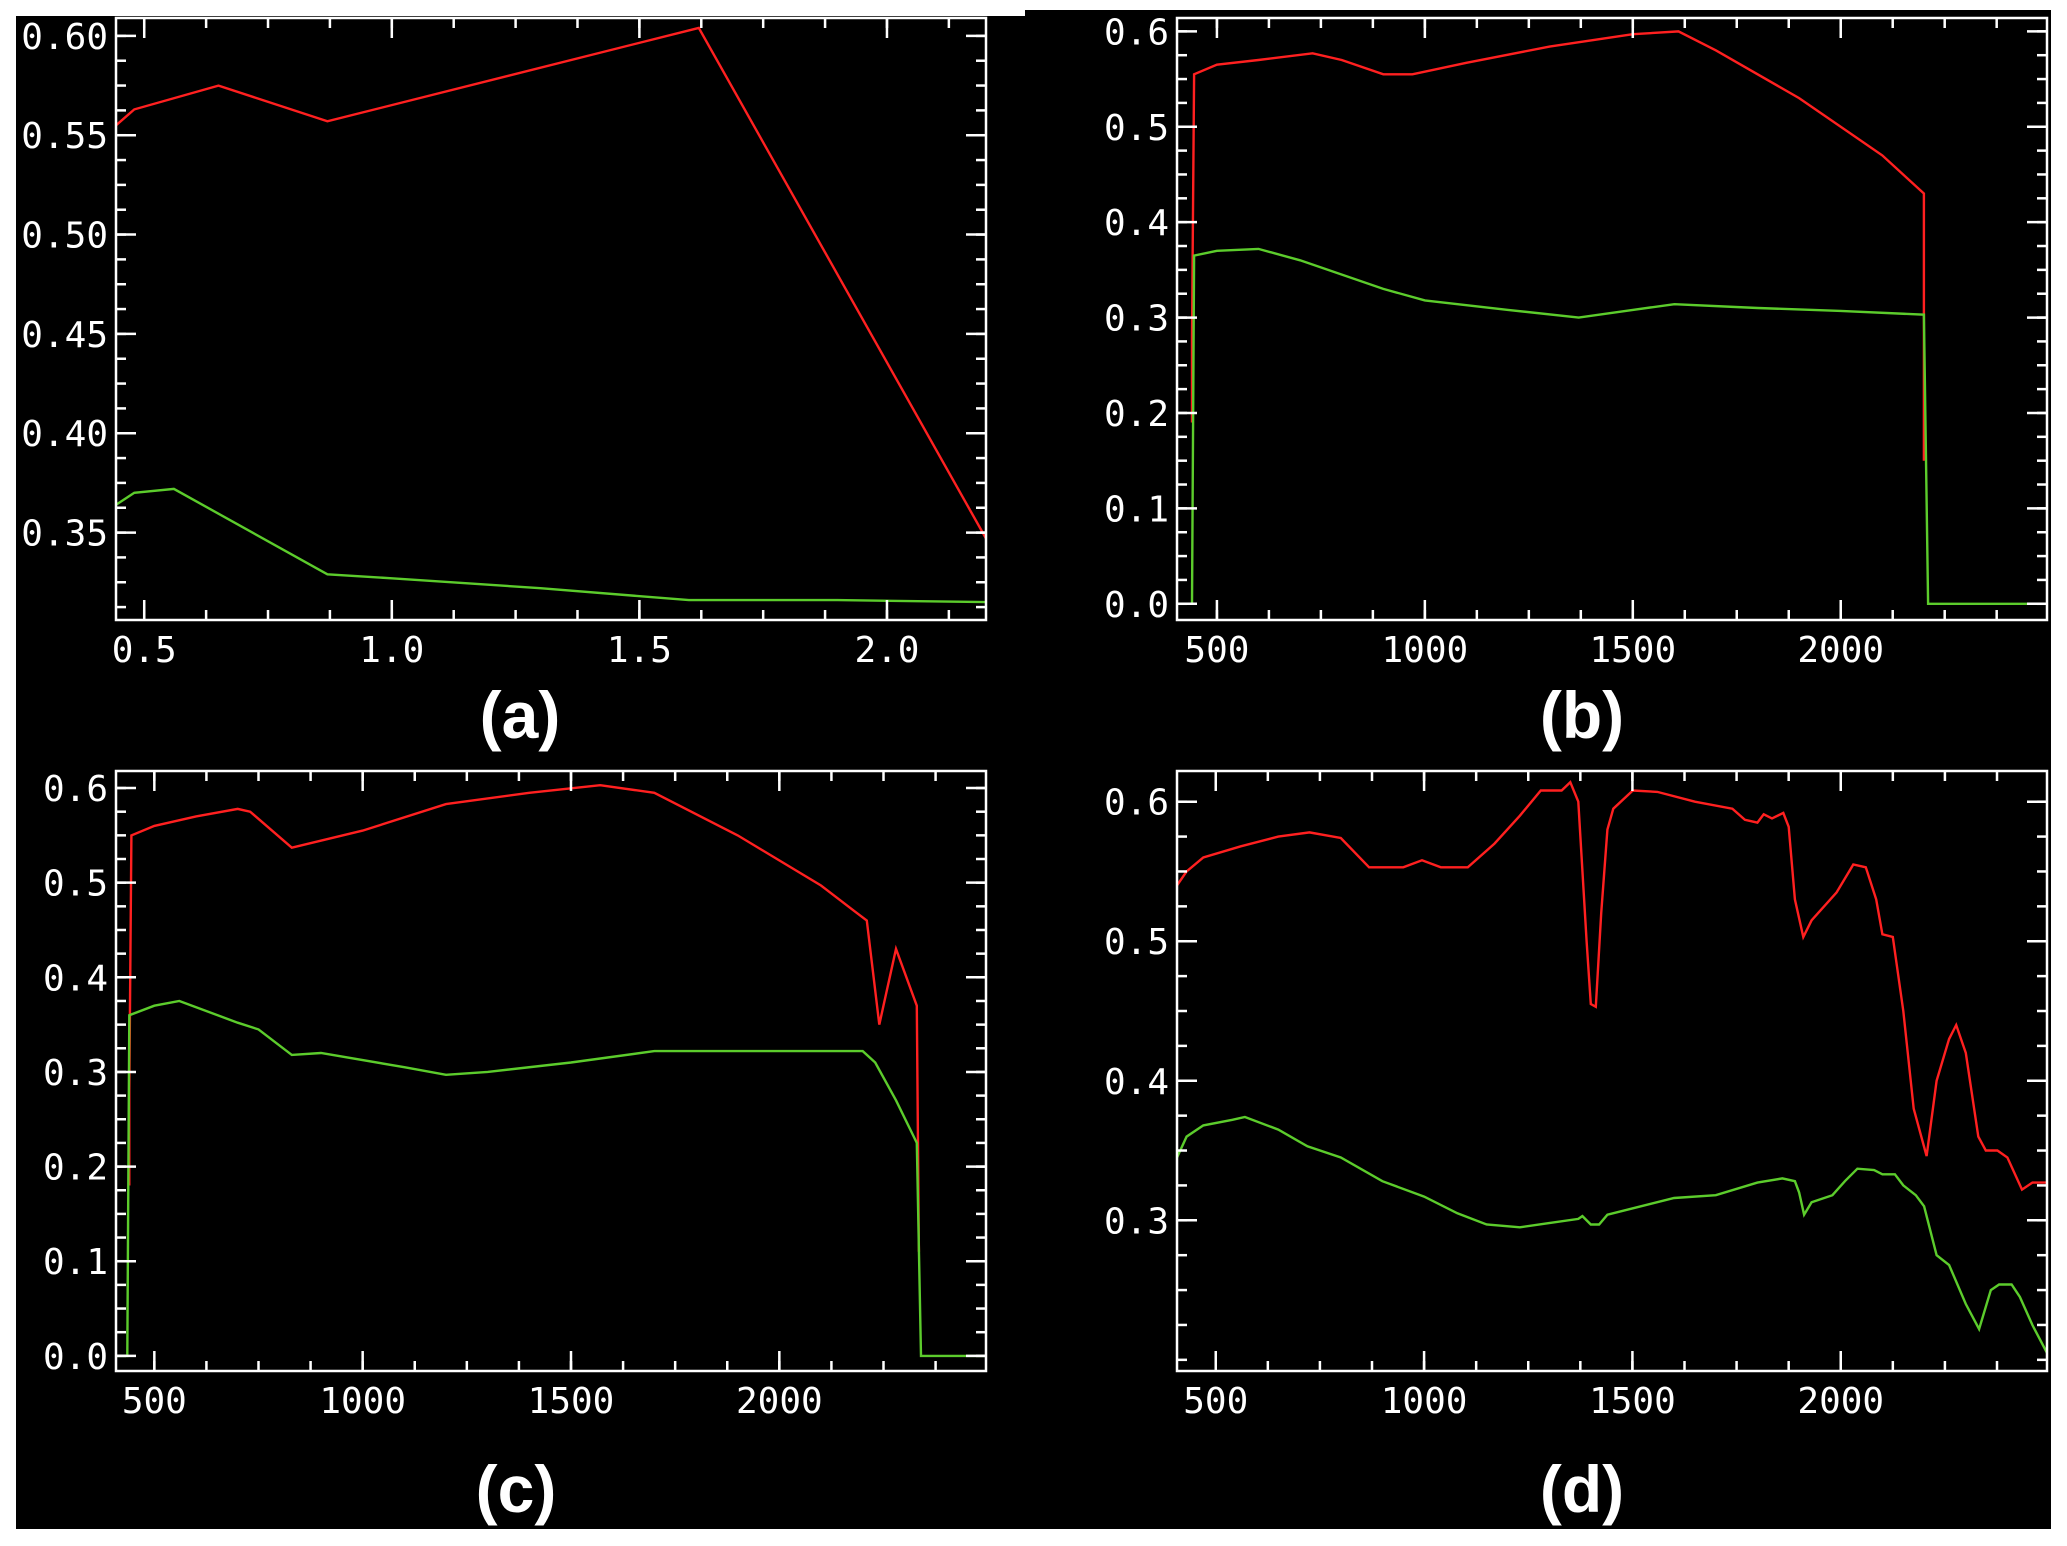 The image size is (2067, 1546). Describe the element at coordinates (1582, 1489) in the screenshot. I see `panel-label-d: (d)` at that location.